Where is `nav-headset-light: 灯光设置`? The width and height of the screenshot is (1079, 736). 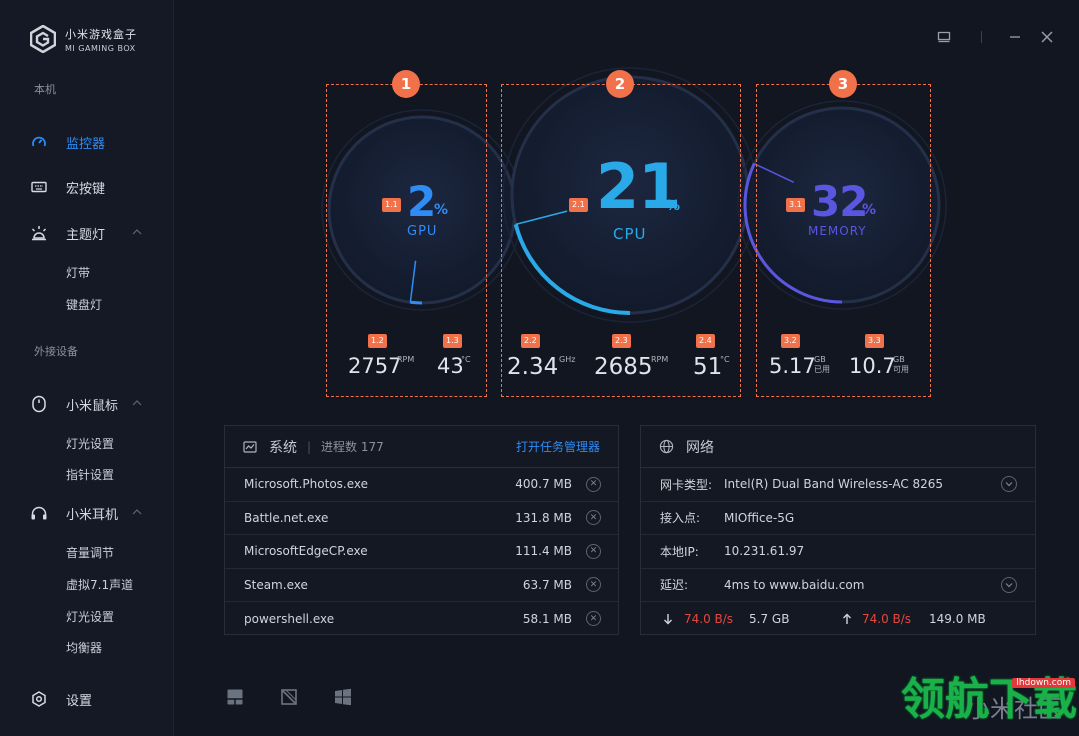 nav-headset-light: 灯光设置 is located at coordinates (90, 617).